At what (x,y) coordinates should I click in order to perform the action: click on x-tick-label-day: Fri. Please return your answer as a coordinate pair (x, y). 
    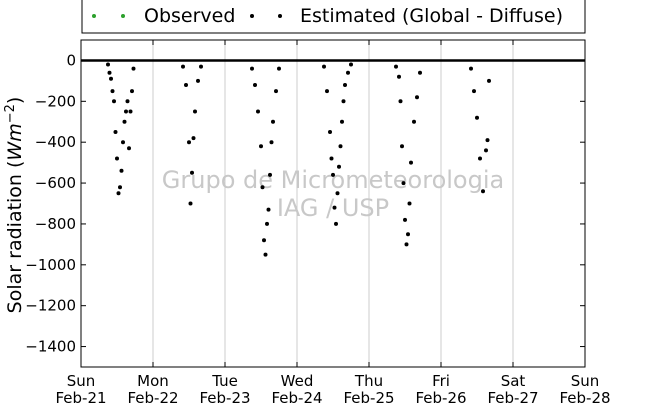
    Looking at the image, I should click on (441, 381).